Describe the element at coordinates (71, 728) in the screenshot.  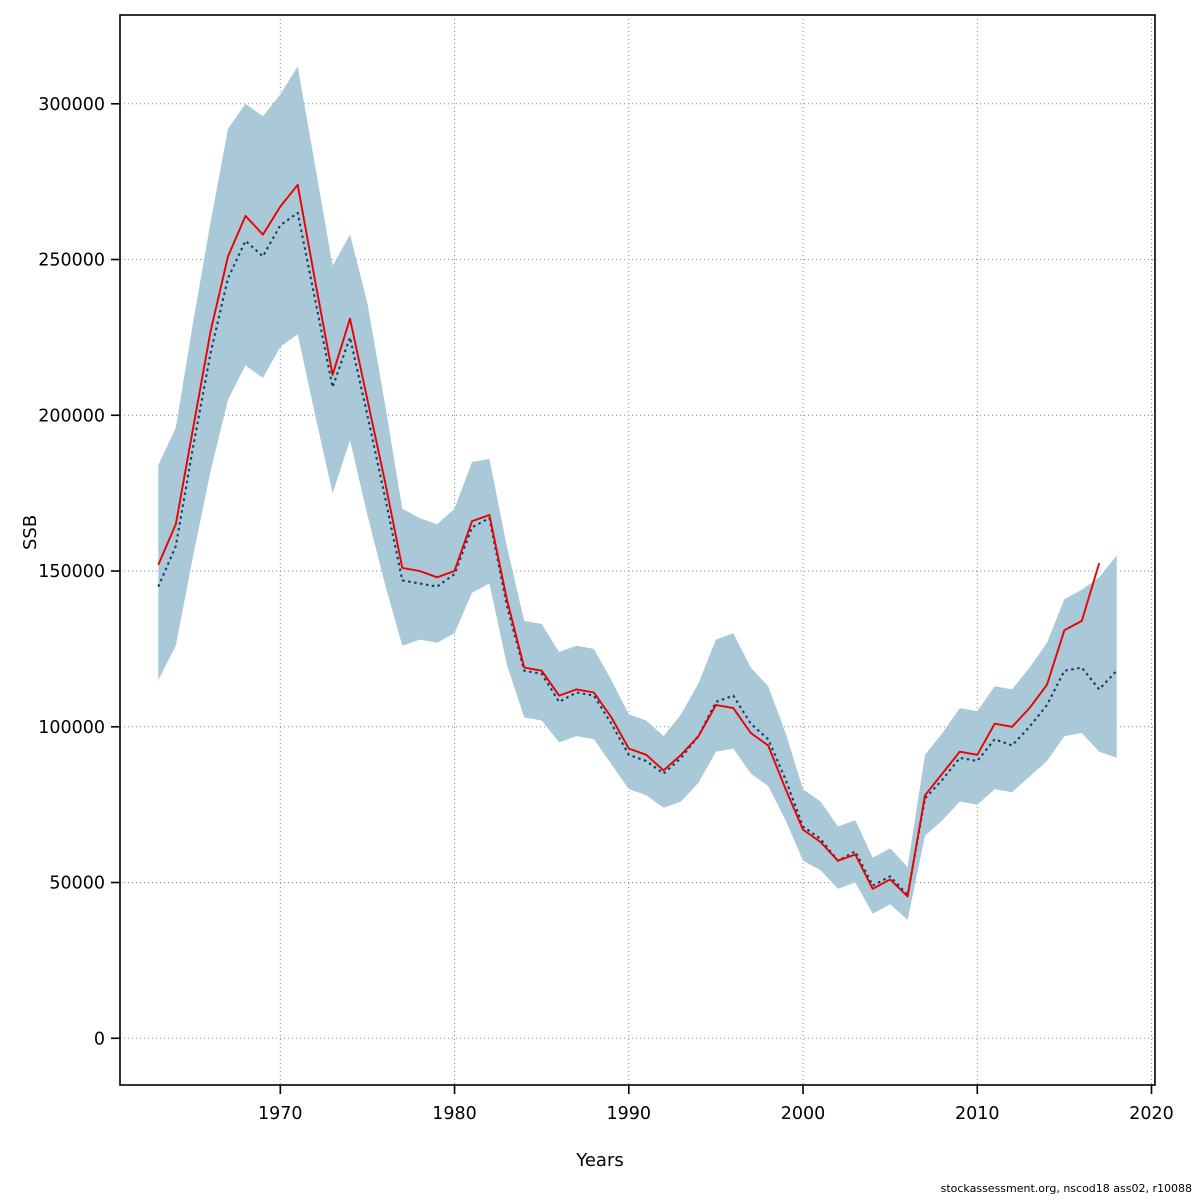
I see `y-tick-label: 100000` at that location.